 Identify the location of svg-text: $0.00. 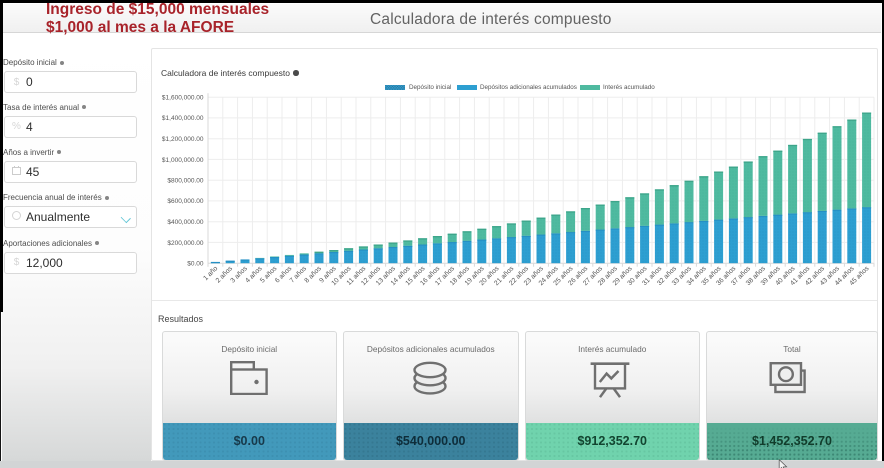
(195, 264).